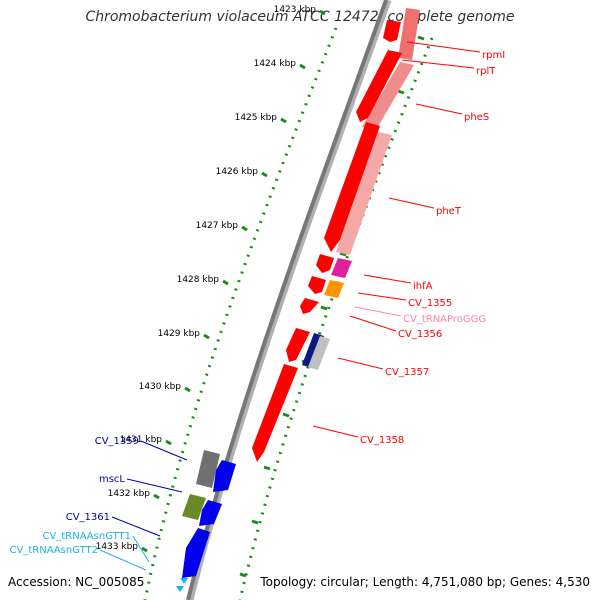 This screenshot has width=600, height=600. What do you see at coordinates (129, 494) in the screenshot?
I see `tick-label: 1432 kbp` at bounding box center [129, 494].